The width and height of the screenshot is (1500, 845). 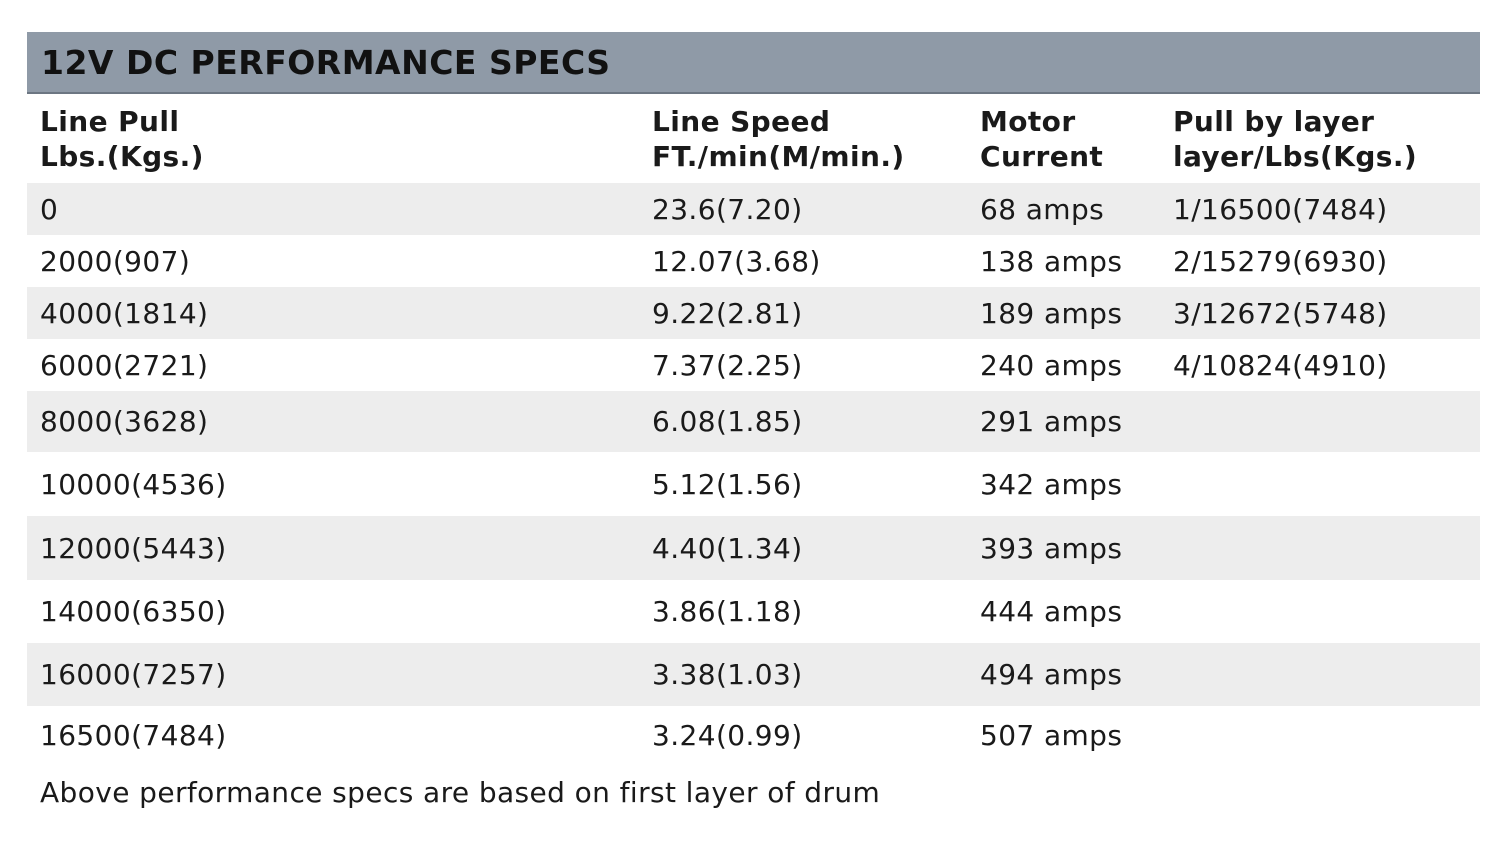 I want to click on cell-motor-current: 291 amps, so click(x=1051, y=421).